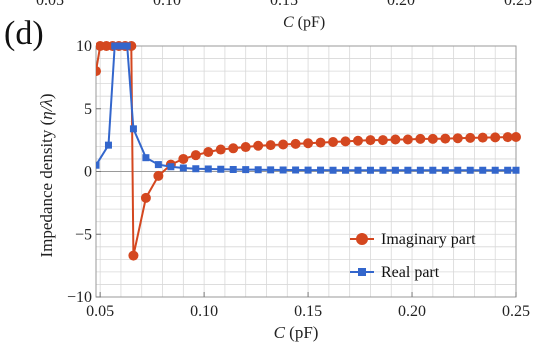 This screenshot has width=540, height=349. I want to click on x-axis-title: C (pF), so click(296, 332).